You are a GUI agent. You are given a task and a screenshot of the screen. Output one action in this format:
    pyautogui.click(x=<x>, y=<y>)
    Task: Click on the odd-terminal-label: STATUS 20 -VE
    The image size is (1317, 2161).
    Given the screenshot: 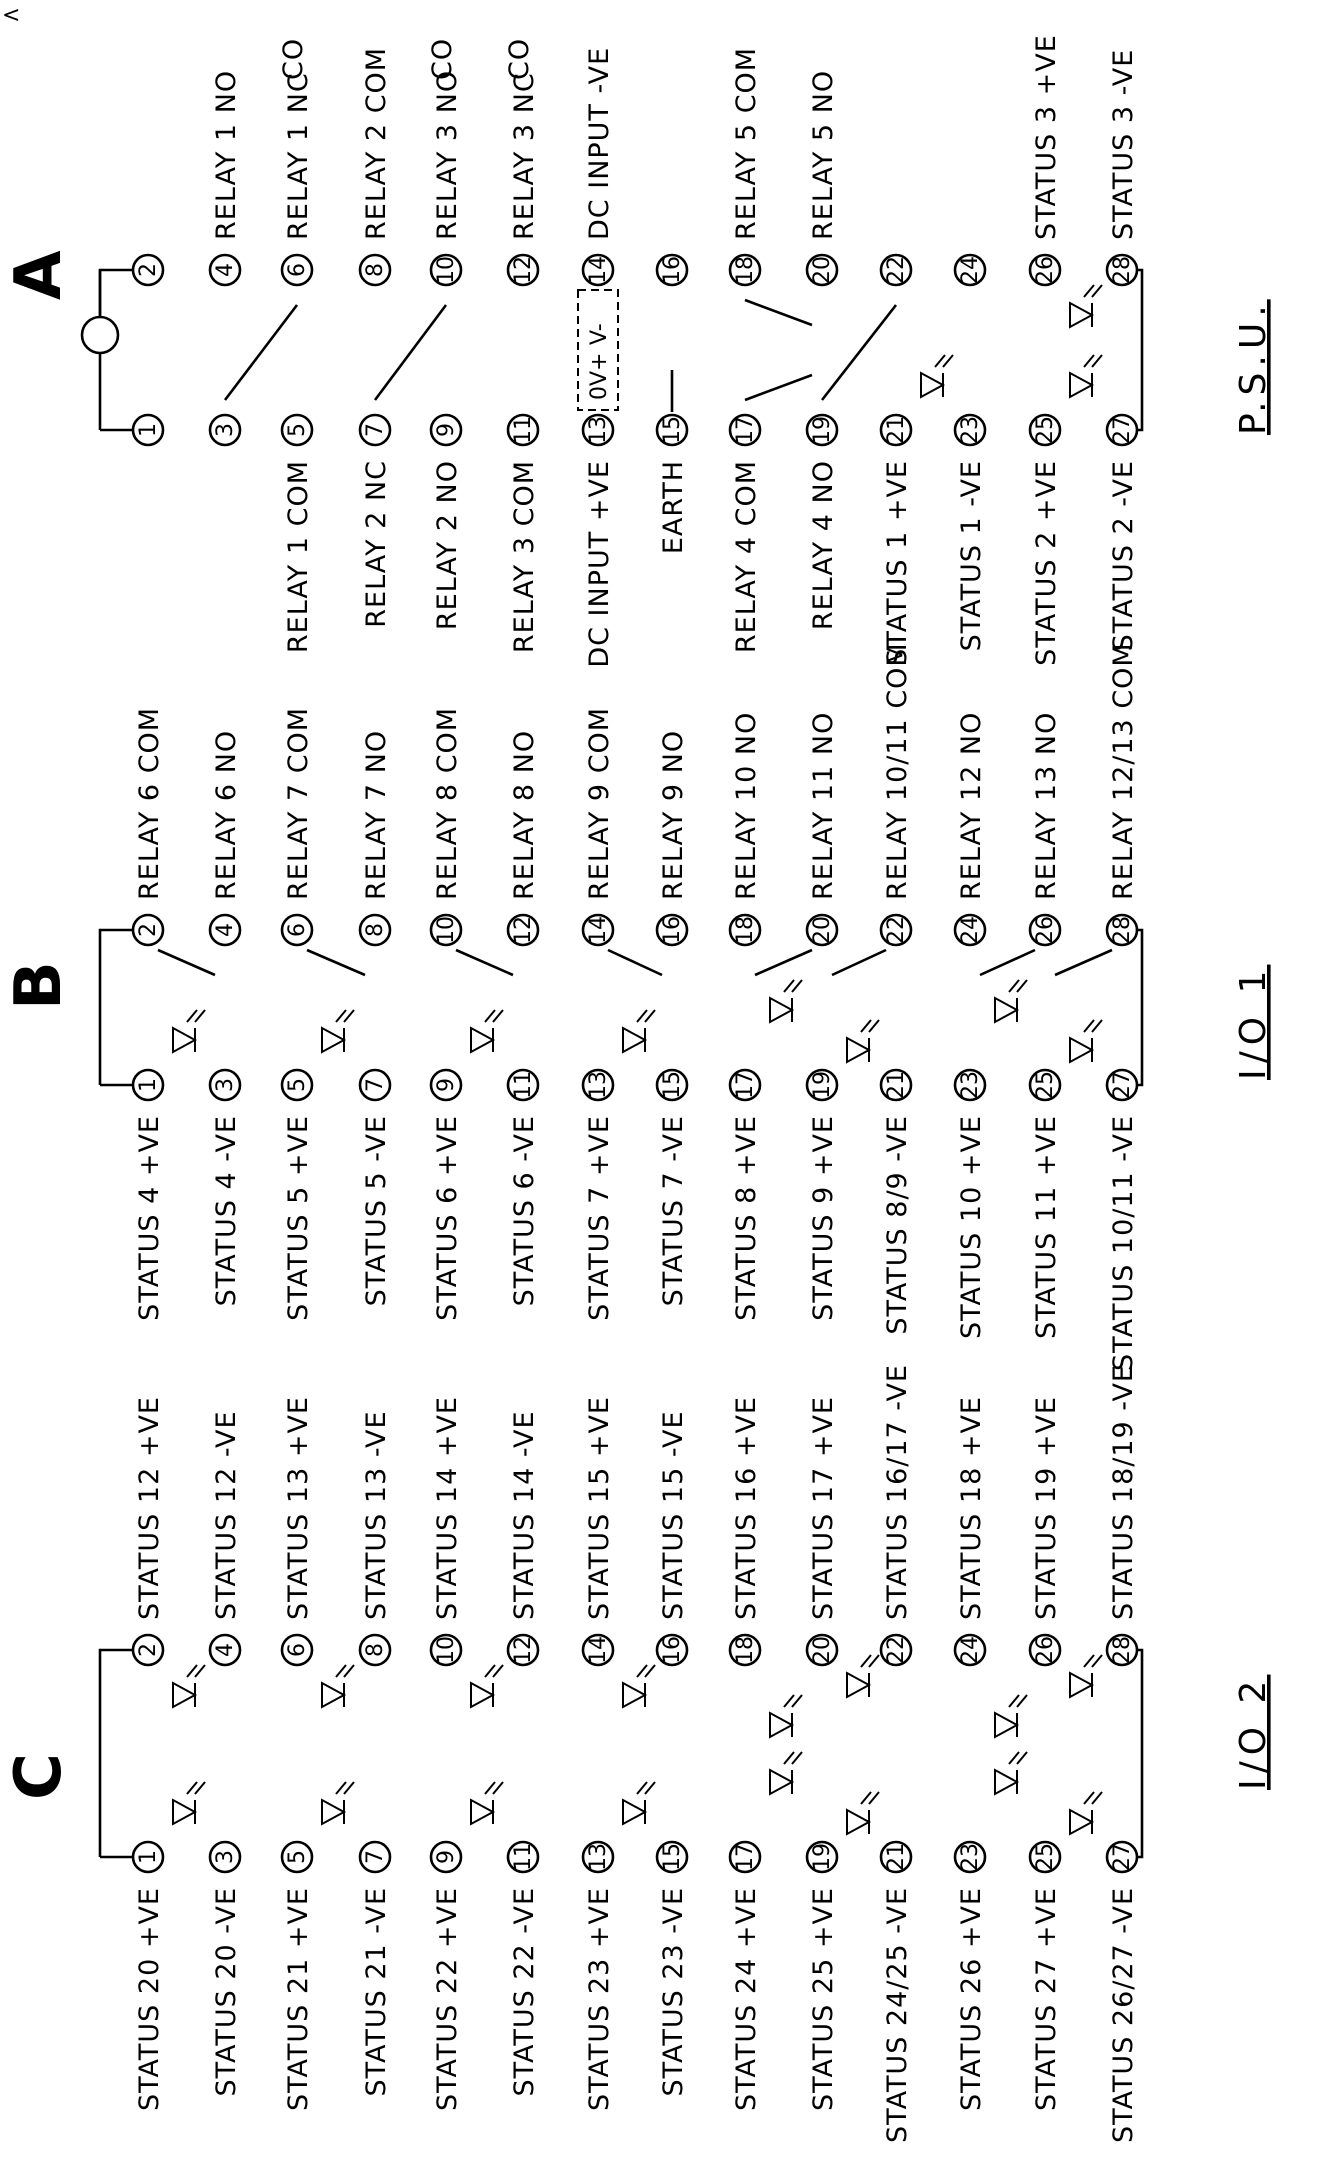 What is the action you would take?
    pyautogui.click(x=226, y=1992)
    